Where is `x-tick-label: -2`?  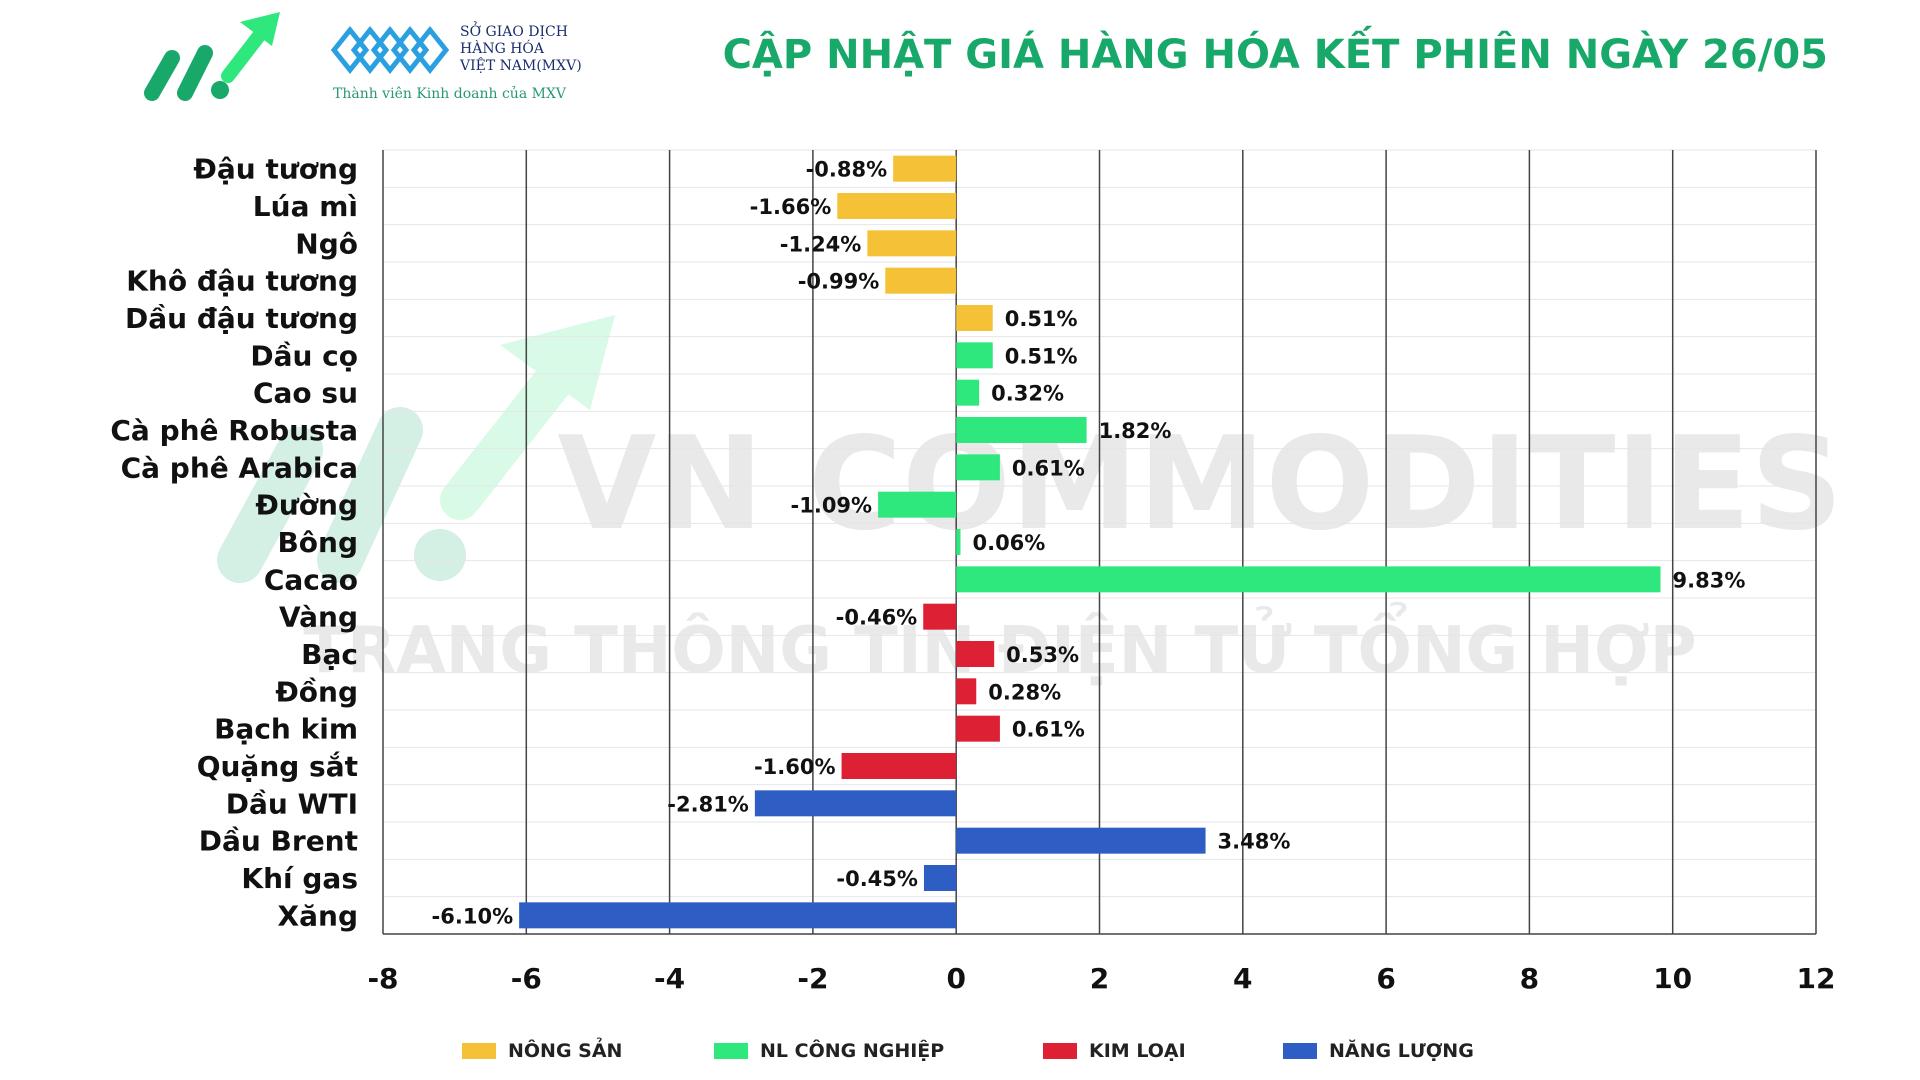
x-tick-label: -2 is located at coordinates (812, 978).